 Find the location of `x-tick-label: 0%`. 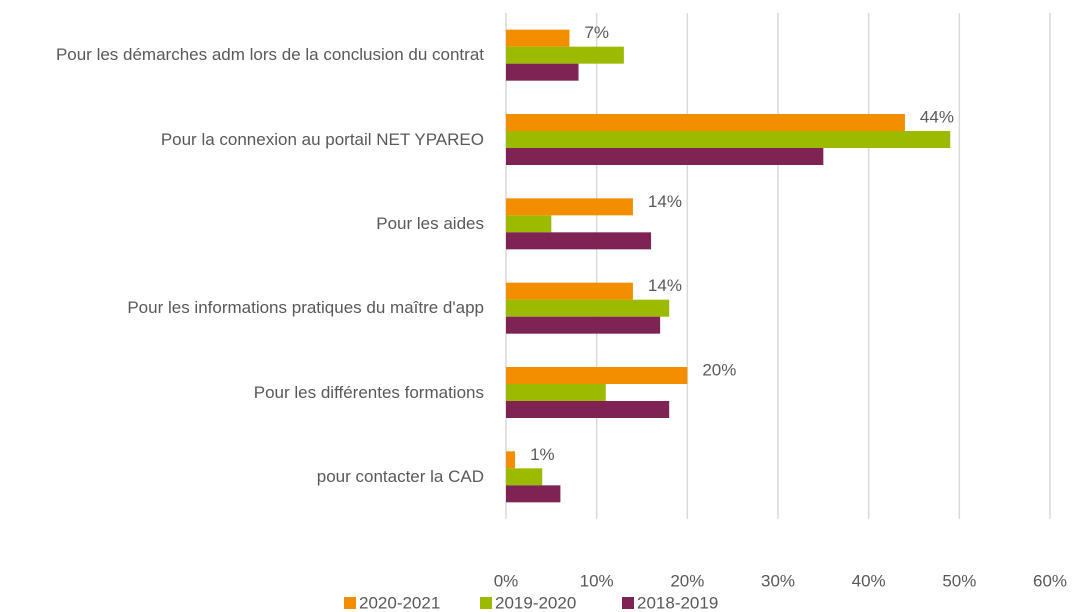

x-tick-label: 0% is located at coordinates (506, 580).